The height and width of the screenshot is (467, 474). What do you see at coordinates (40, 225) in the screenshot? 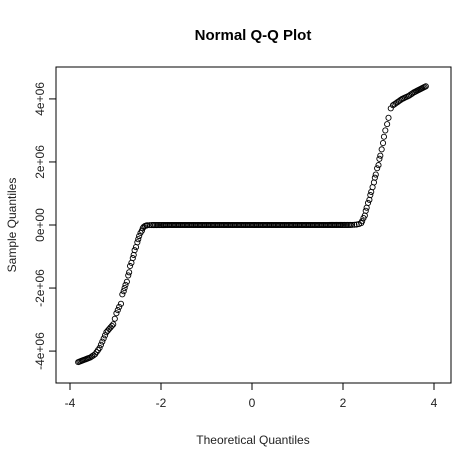
I see `y-tick-label: 0e+00` at bounding box center [40, 225].